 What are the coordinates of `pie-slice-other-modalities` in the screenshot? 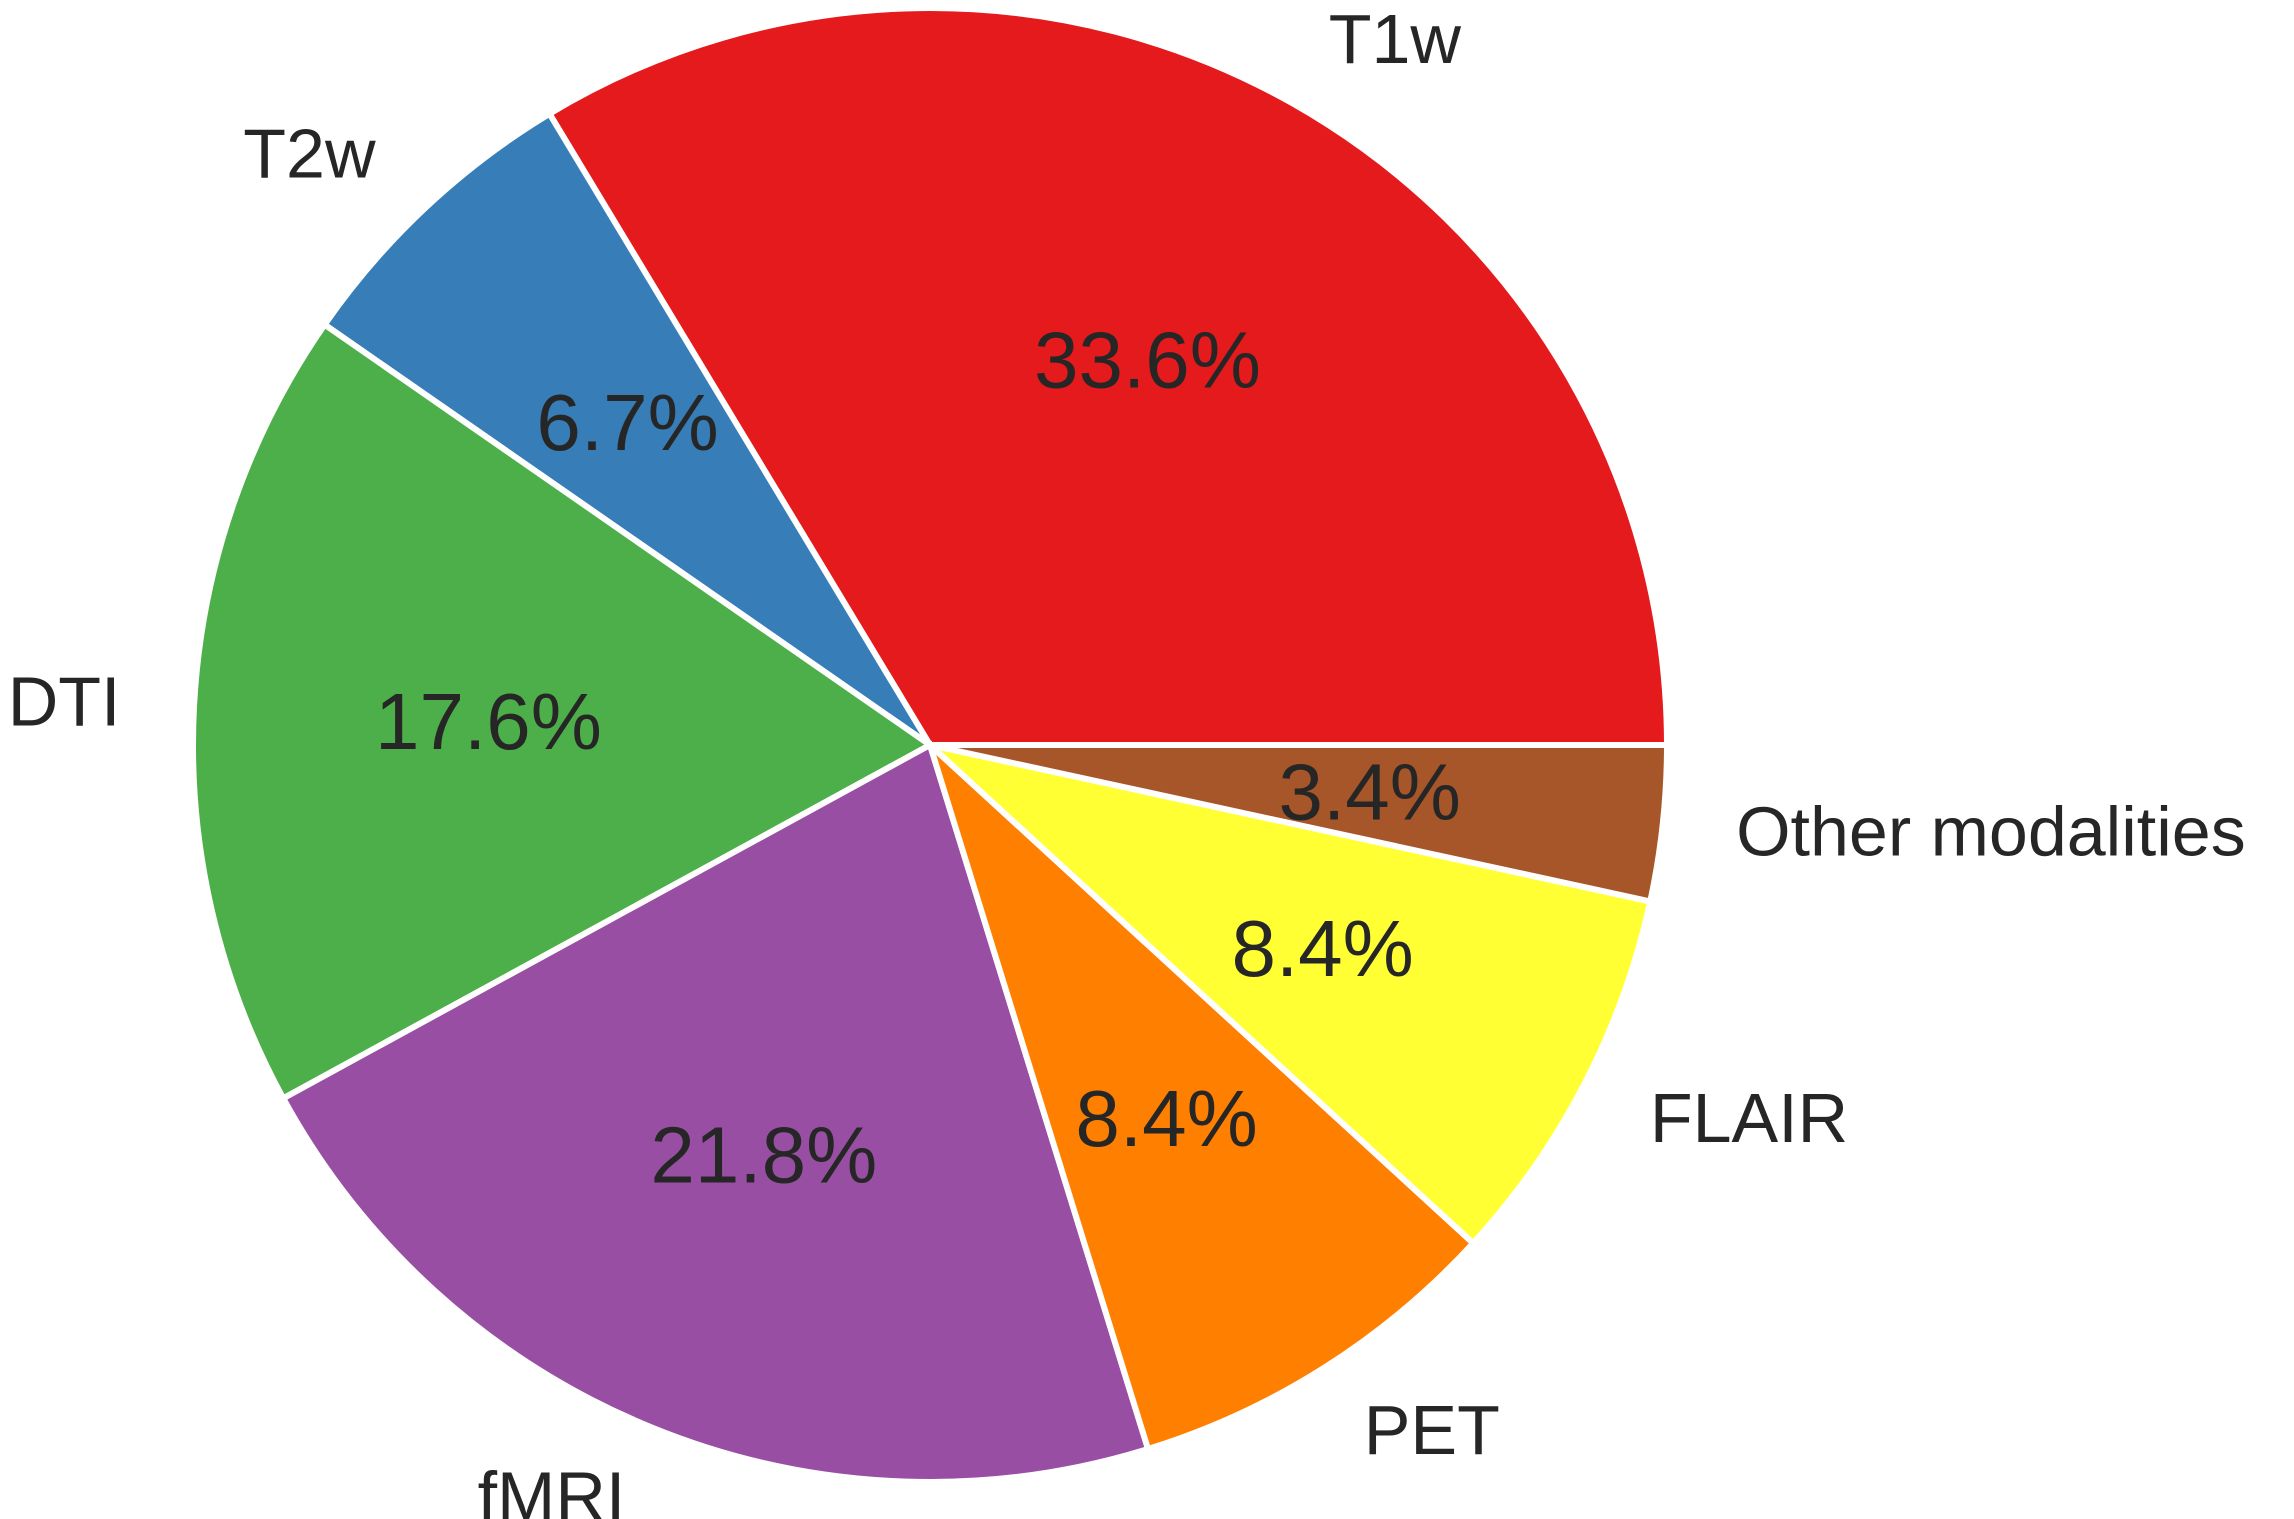 It's located at (1300, 823).